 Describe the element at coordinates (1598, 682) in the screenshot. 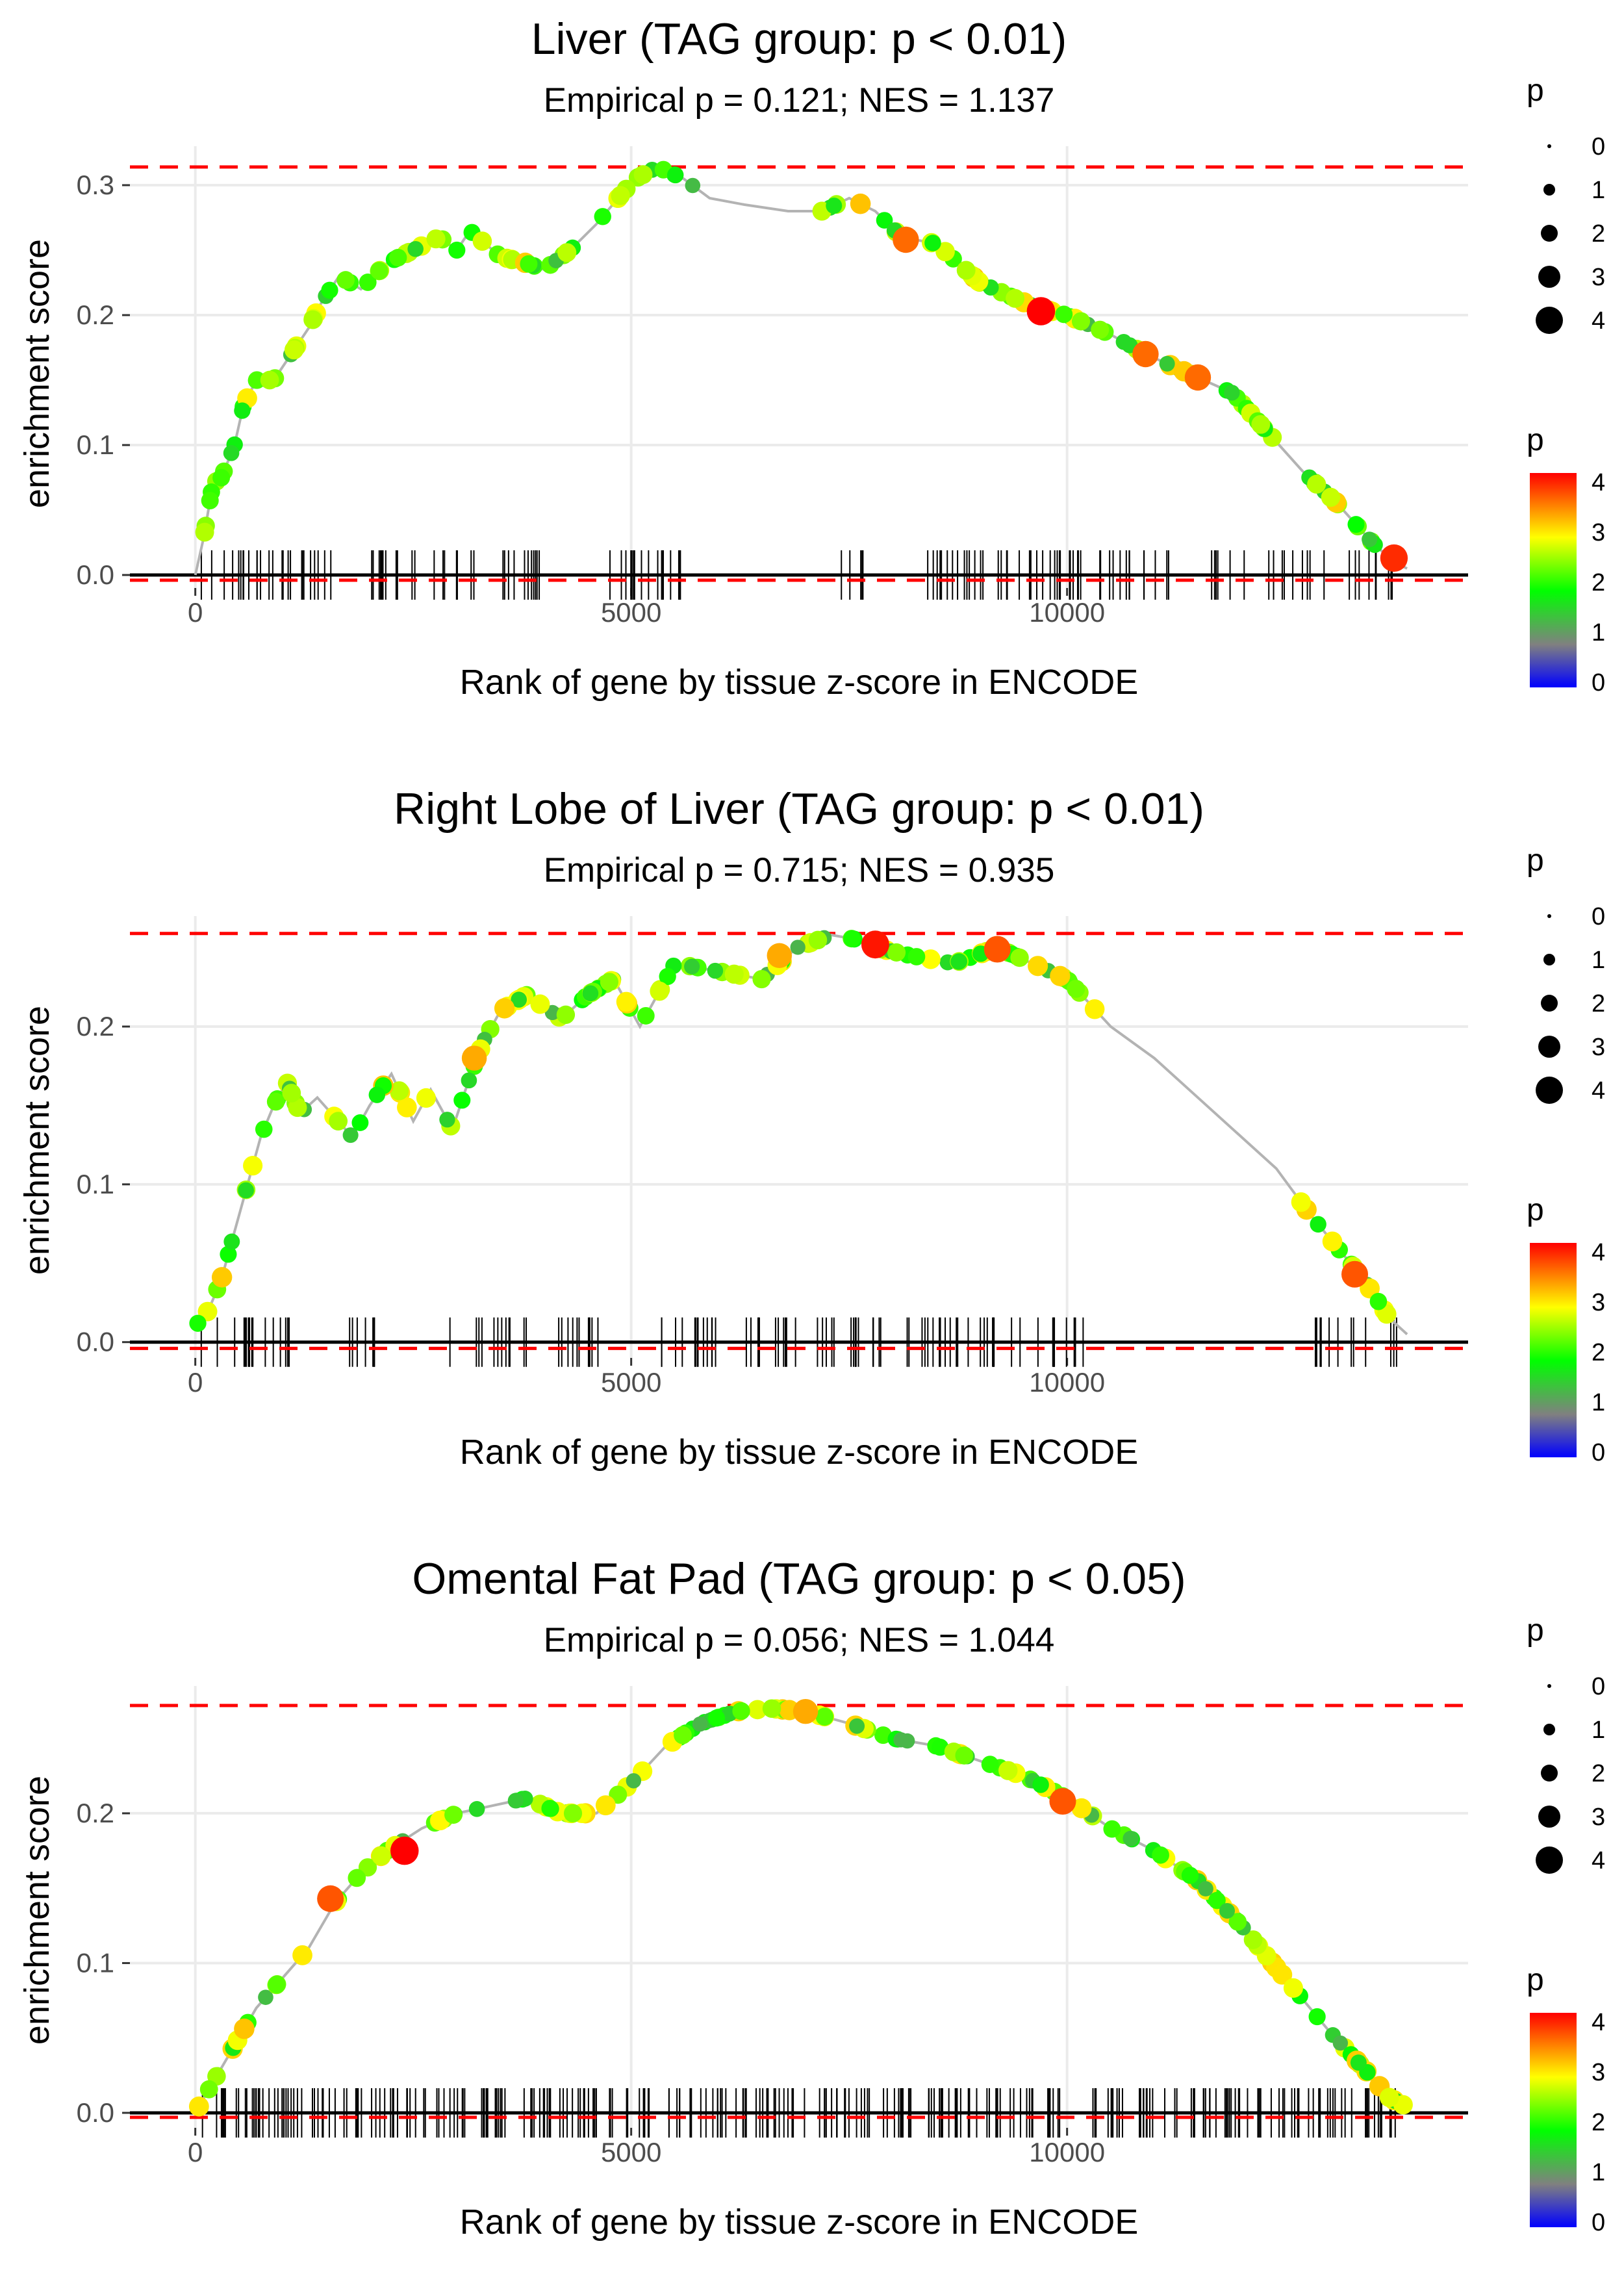

I see `color-legend-label-0: 0` at that location.